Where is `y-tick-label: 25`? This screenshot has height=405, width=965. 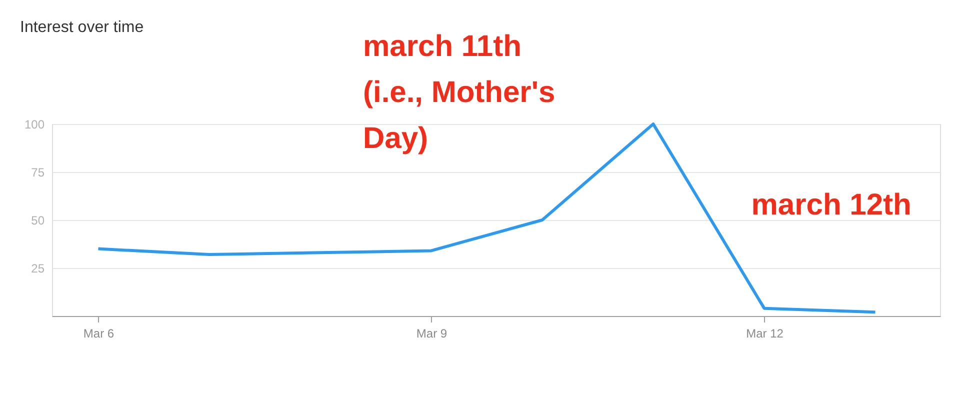
y-tick-label: 25 is located at coordinates (38, 269).